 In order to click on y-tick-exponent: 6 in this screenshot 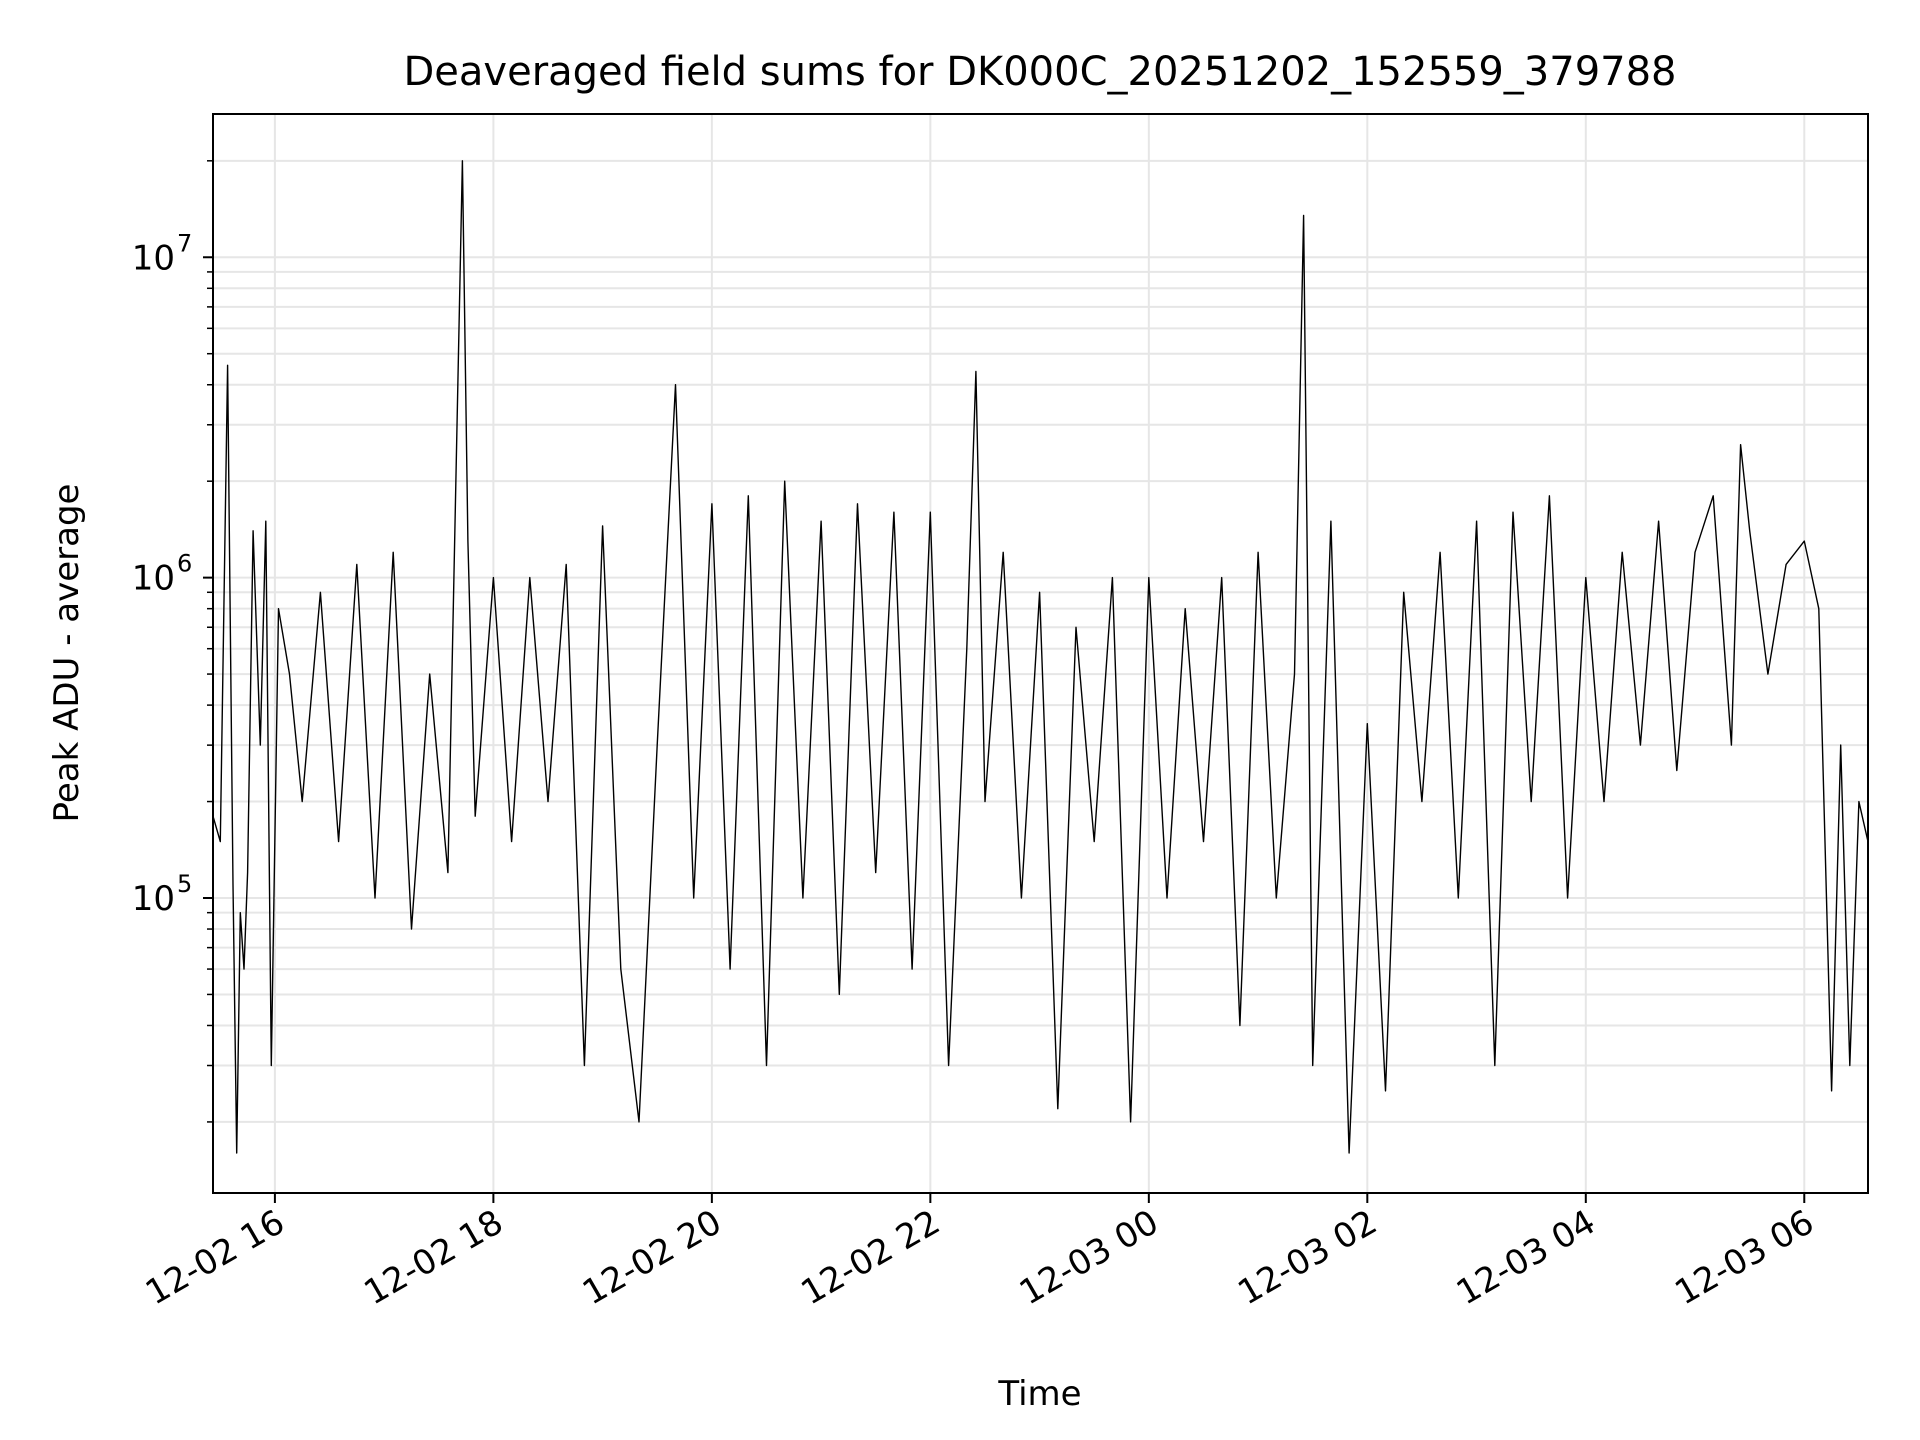, I will do `click(184, 564)`.